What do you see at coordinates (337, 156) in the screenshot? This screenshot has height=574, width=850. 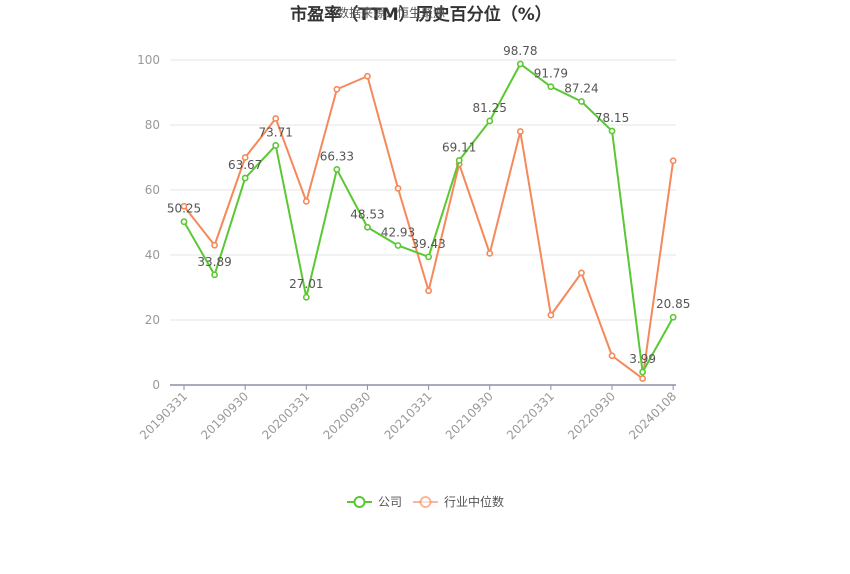 I see `data-label: 66.33` at bounding box center [337, 156].